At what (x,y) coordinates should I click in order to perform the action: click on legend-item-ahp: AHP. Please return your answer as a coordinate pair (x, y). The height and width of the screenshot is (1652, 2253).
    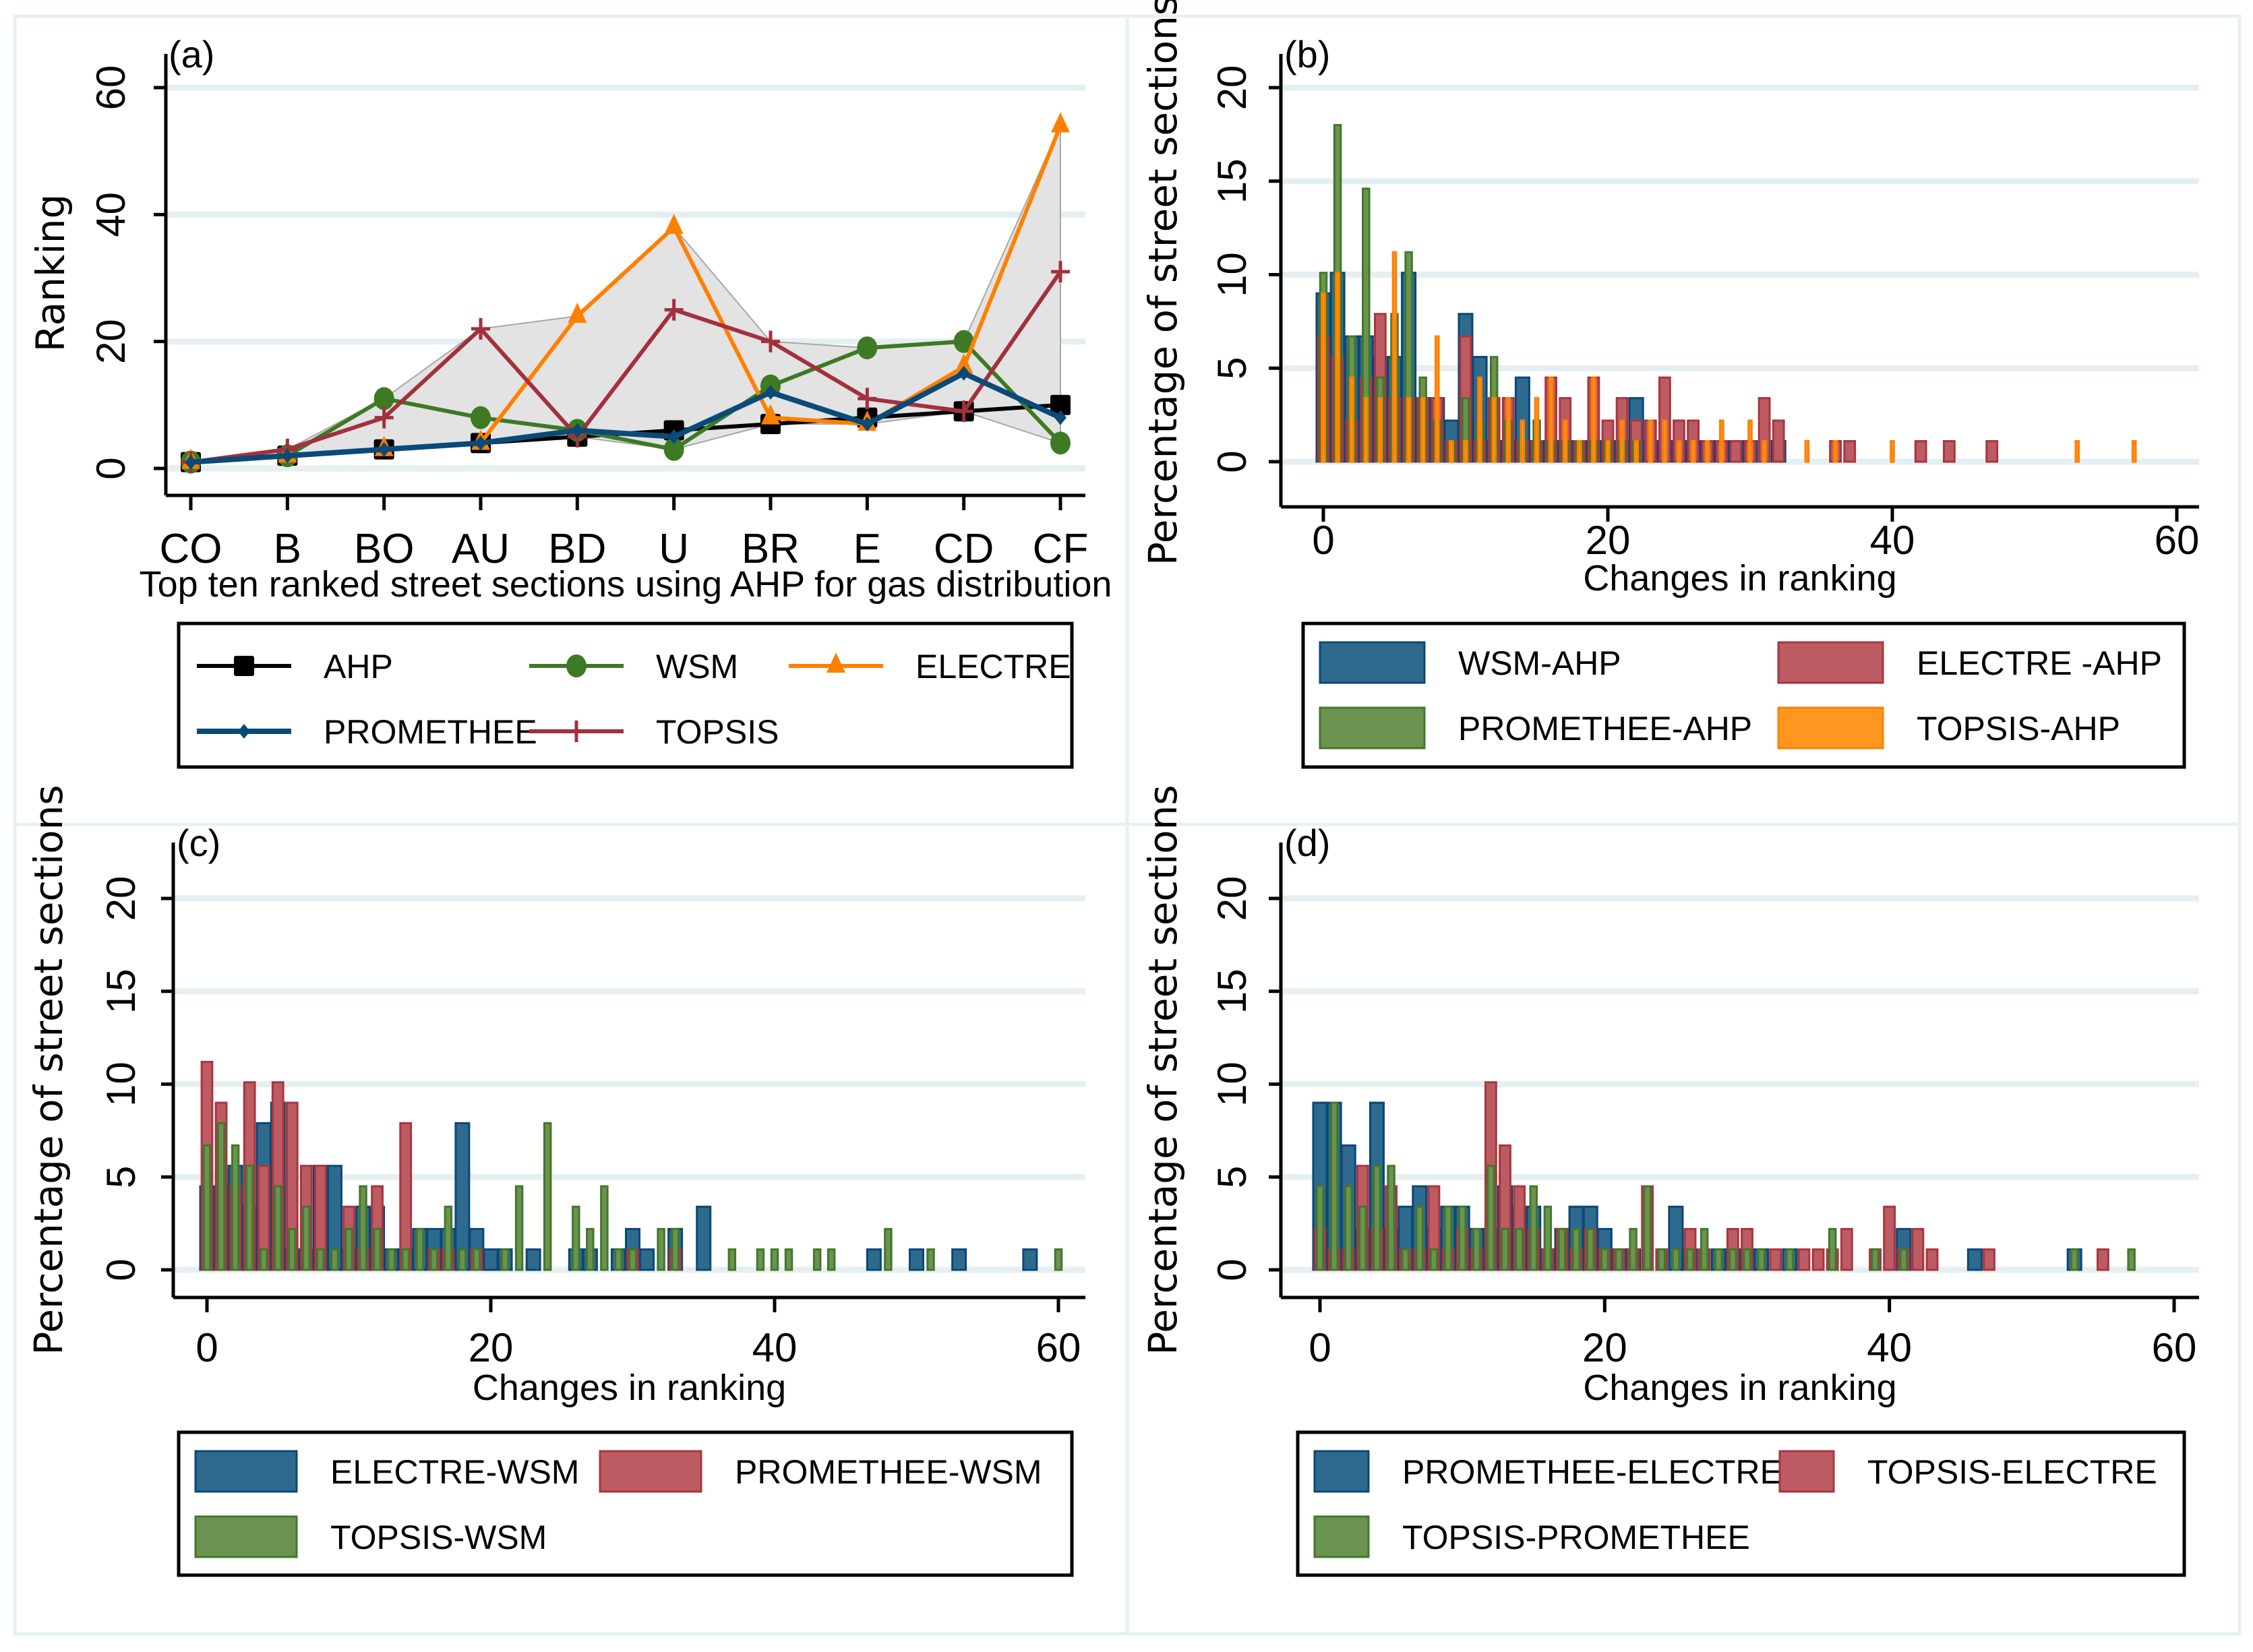
    Looking at the image, I should click on (295, 666).